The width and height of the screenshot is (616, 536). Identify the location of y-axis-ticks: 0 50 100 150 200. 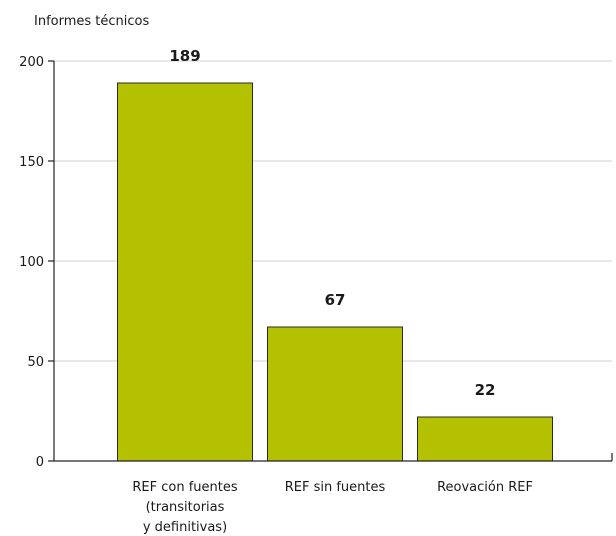
(36, 262).